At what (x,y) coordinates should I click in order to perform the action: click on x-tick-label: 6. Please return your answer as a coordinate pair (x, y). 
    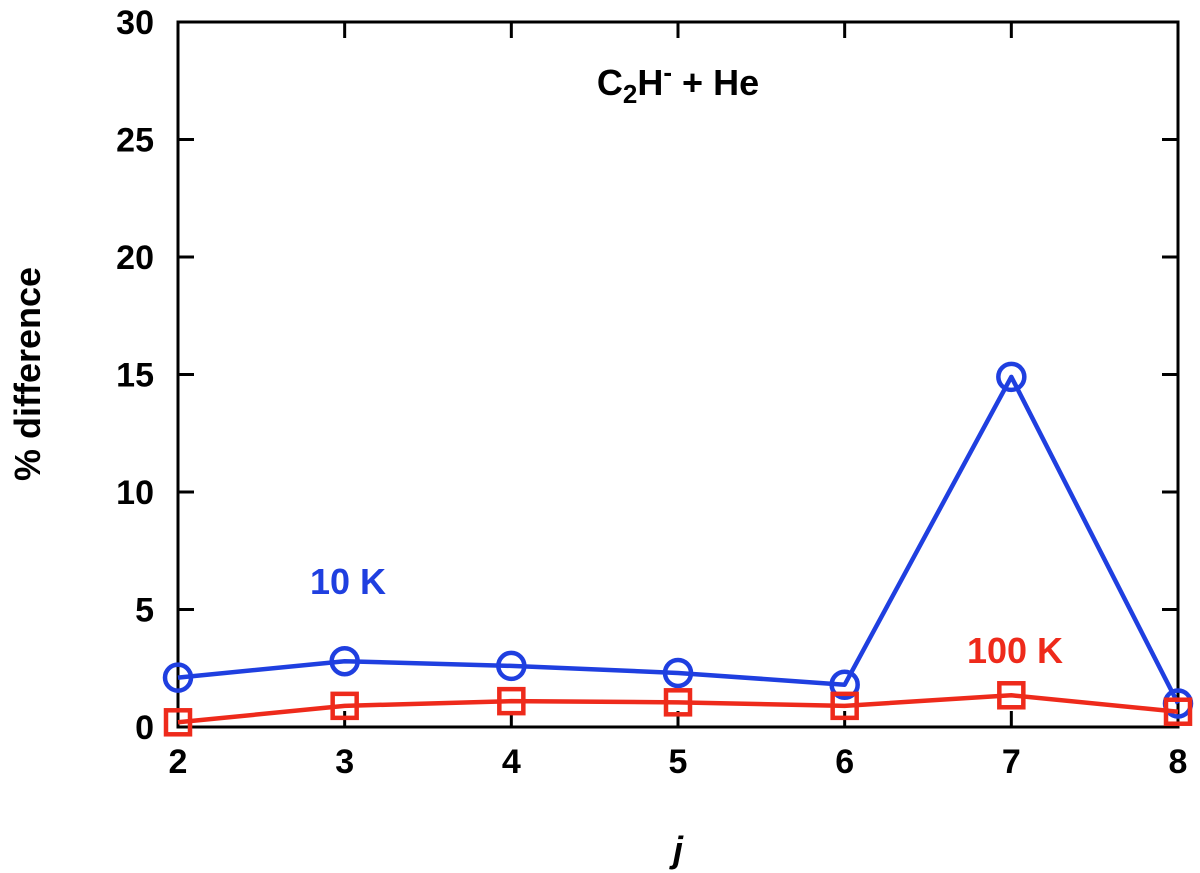
    Looking at the image, I should click on (844, 762).